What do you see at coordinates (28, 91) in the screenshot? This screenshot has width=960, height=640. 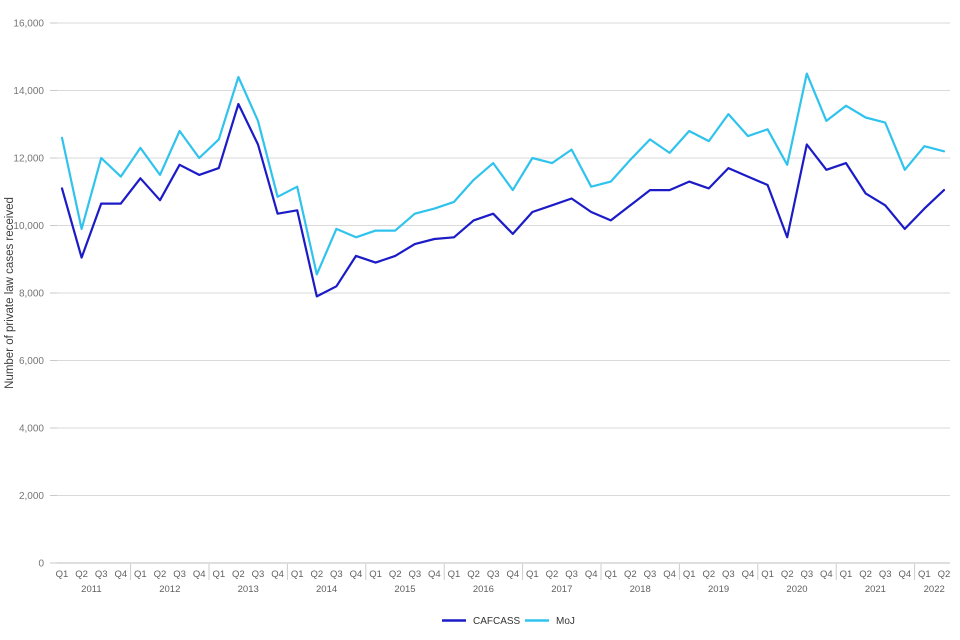 I see `y-tick-label: 14,000` at bounding box center [28, 91].